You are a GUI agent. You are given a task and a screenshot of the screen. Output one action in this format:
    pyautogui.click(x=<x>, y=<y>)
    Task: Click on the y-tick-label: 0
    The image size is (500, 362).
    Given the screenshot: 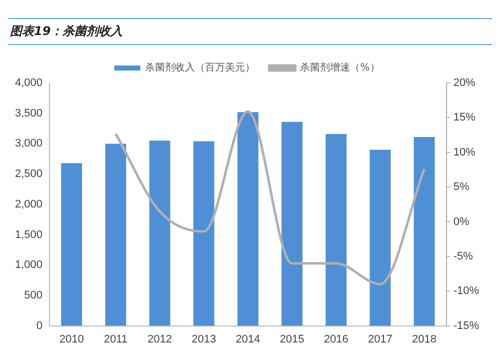 What is the action you would take?
    pyautogui.click(x=39, y=326)
    